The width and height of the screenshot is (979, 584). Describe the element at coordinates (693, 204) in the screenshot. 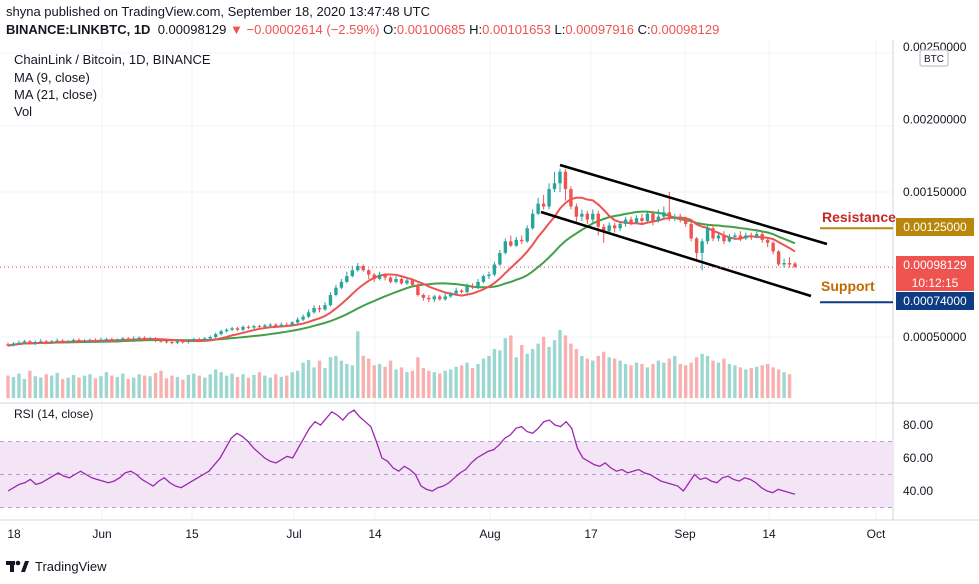

I see `channel-upper-line` at that location.